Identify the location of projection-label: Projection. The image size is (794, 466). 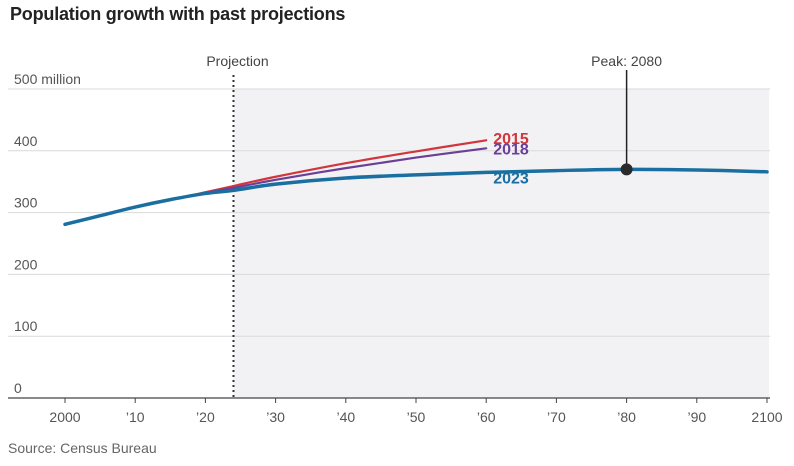
(237, 61).